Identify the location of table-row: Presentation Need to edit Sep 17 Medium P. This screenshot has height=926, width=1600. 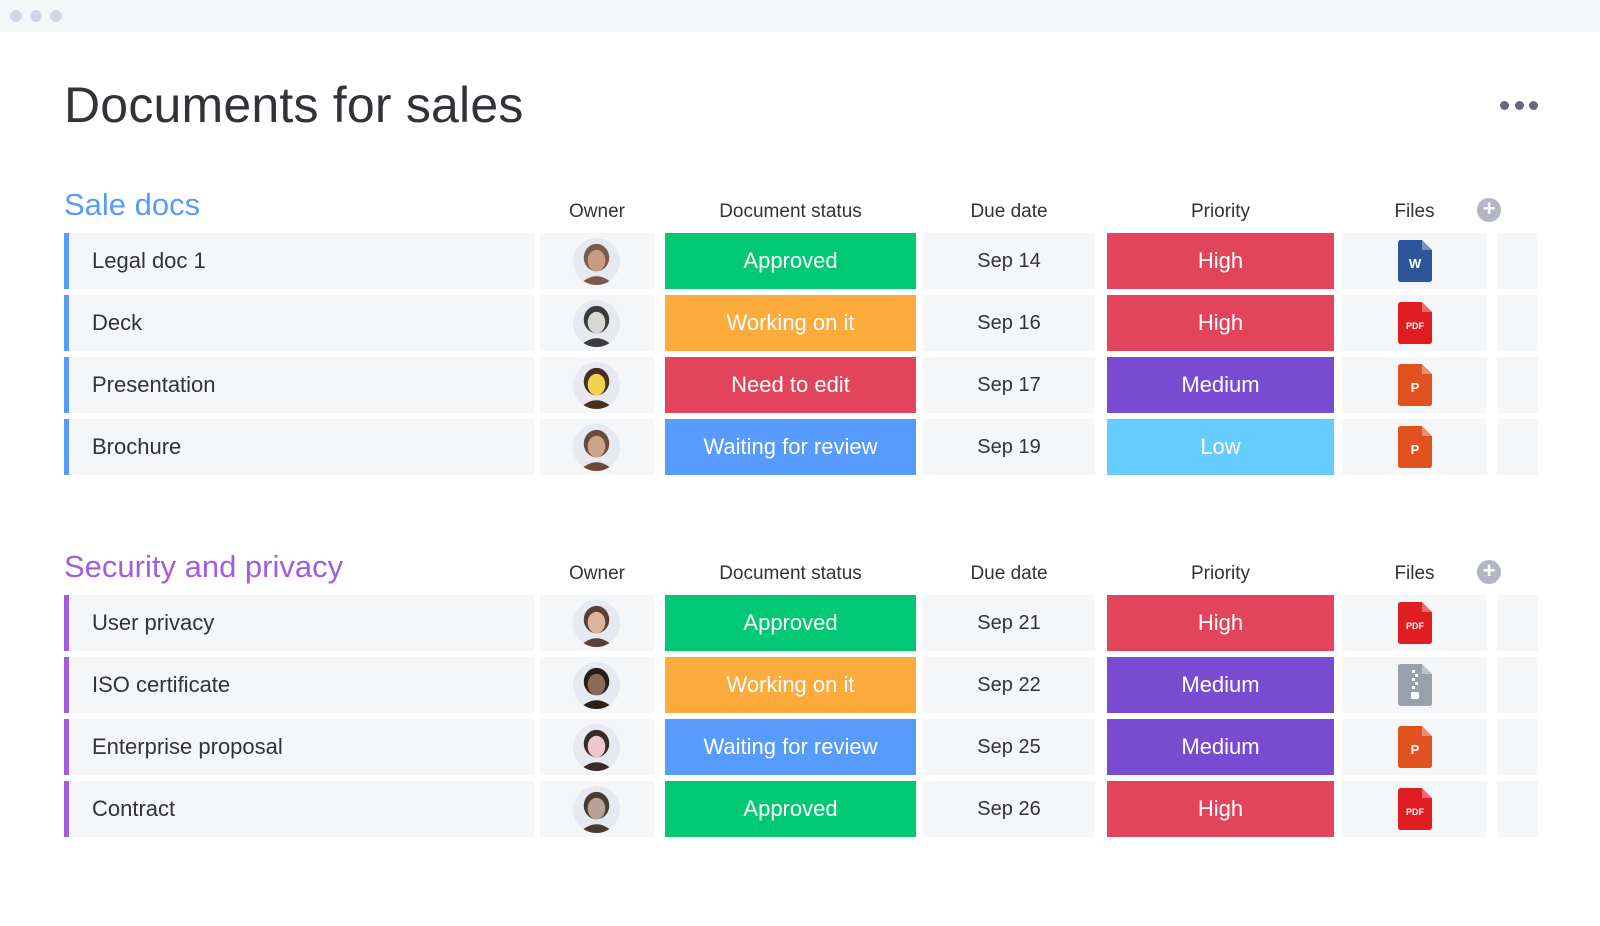
(801, 385).